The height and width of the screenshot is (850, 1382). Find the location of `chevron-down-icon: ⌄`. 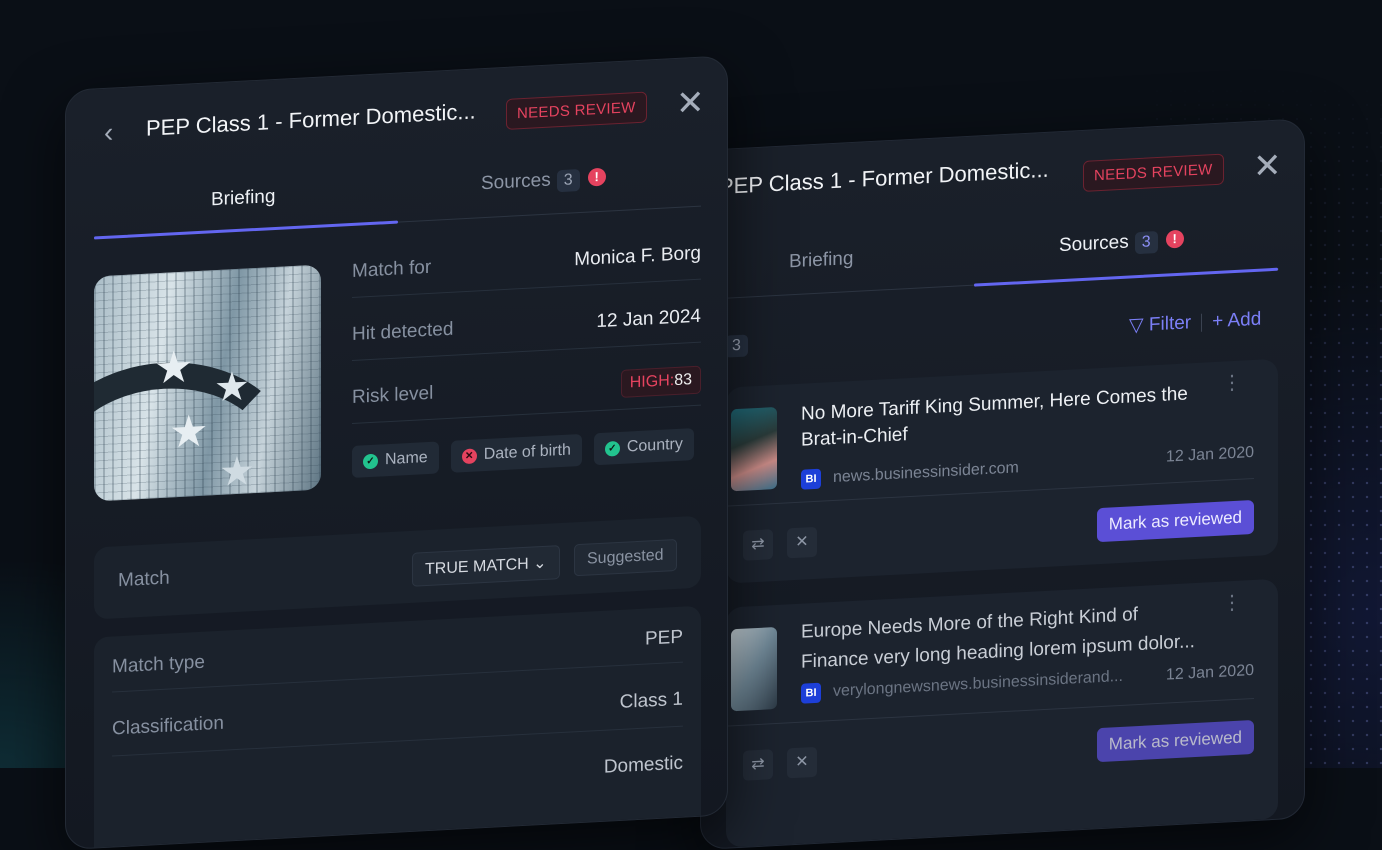

chevron-down-icon: ⌄ is located at coordinates (540, 563).